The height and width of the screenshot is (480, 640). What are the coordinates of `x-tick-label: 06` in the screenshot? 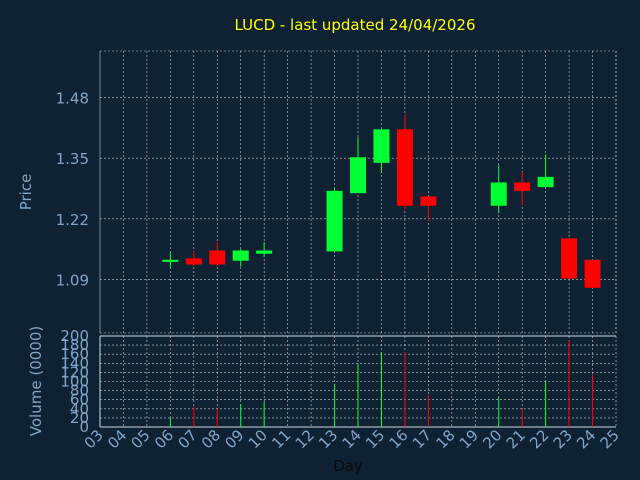 It's located at (164, 439).